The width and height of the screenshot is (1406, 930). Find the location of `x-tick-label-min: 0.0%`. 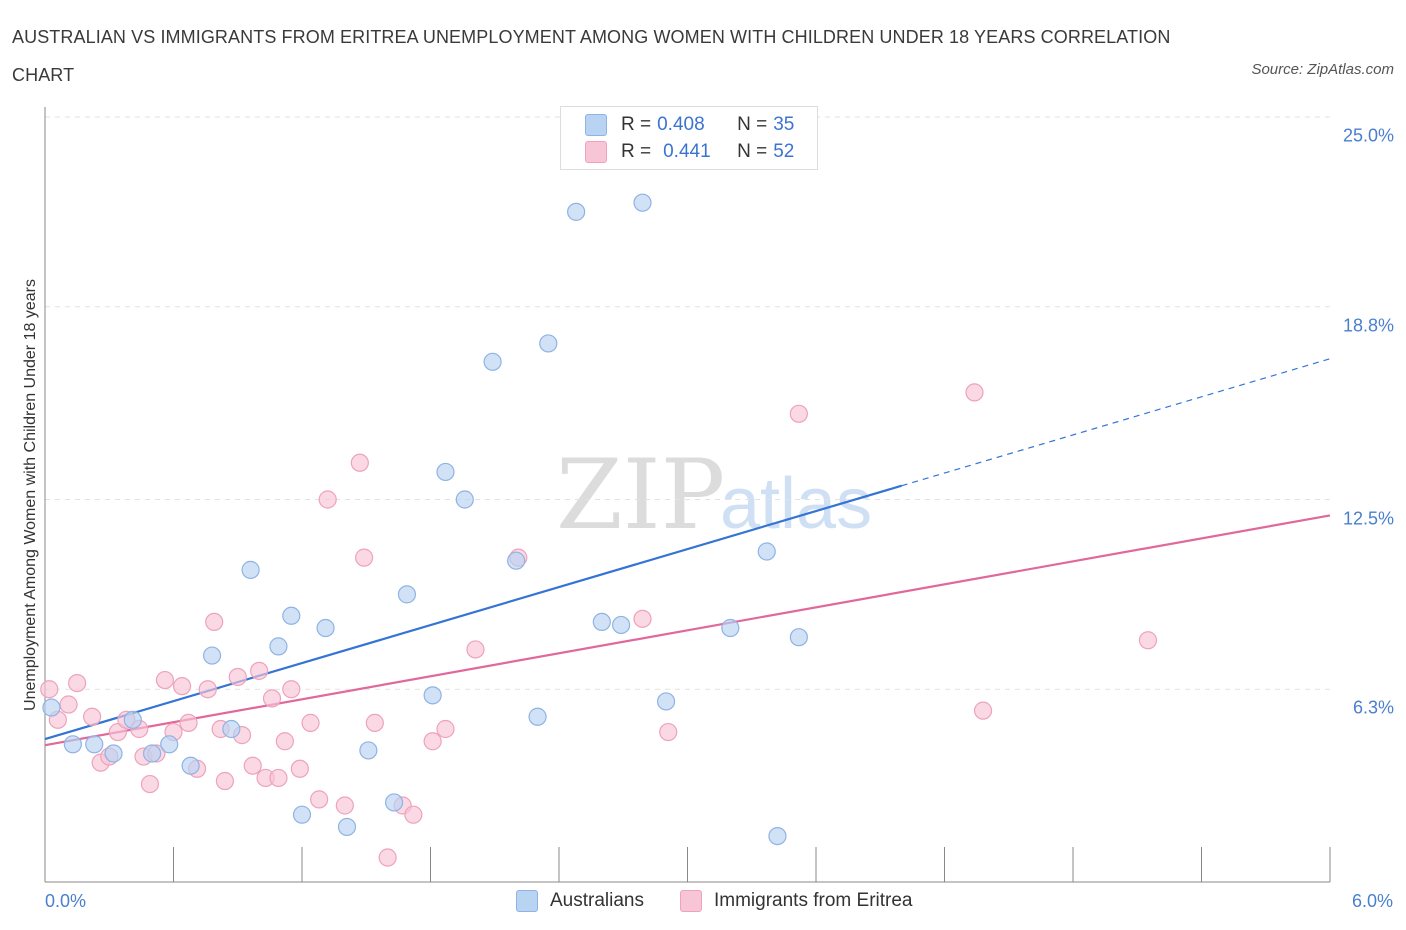

x-tick-label-min: 0.0% is located at coordinates (66, 901).